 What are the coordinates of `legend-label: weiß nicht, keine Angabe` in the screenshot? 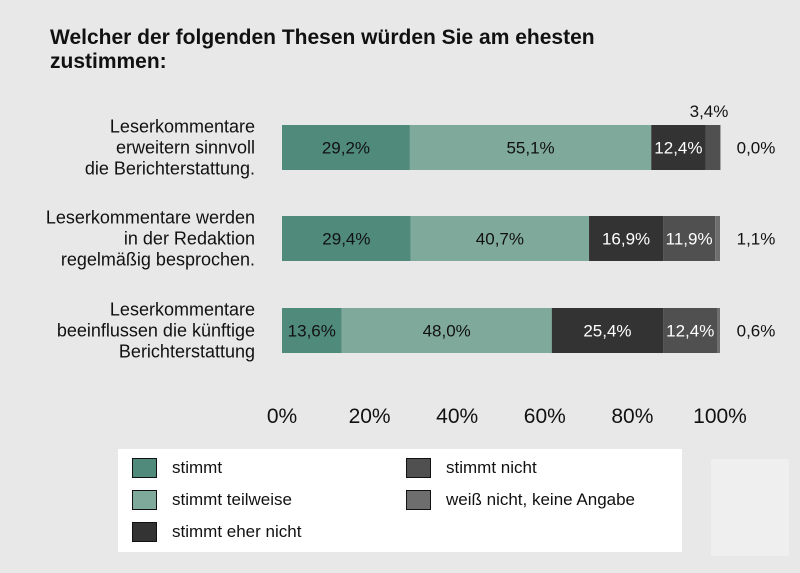 It's located at (541, 499).